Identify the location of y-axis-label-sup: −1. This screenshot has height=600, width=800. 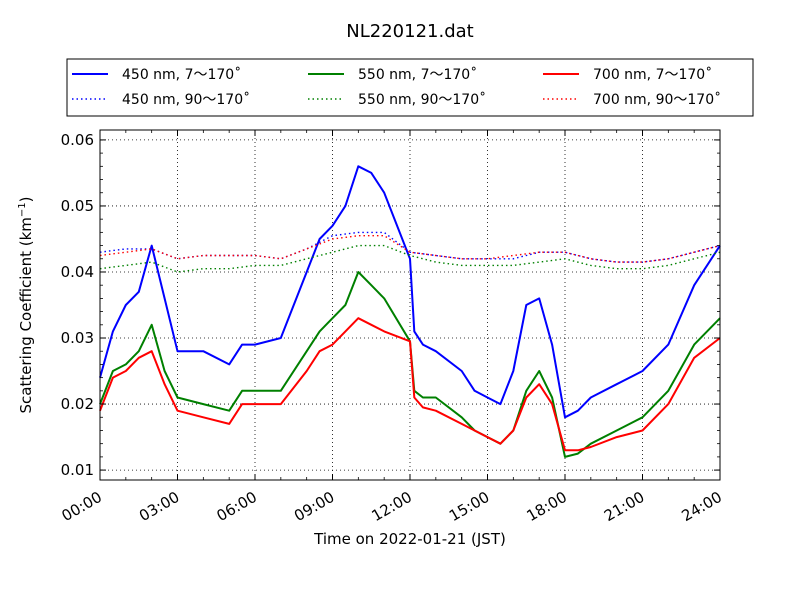
(22, 209).